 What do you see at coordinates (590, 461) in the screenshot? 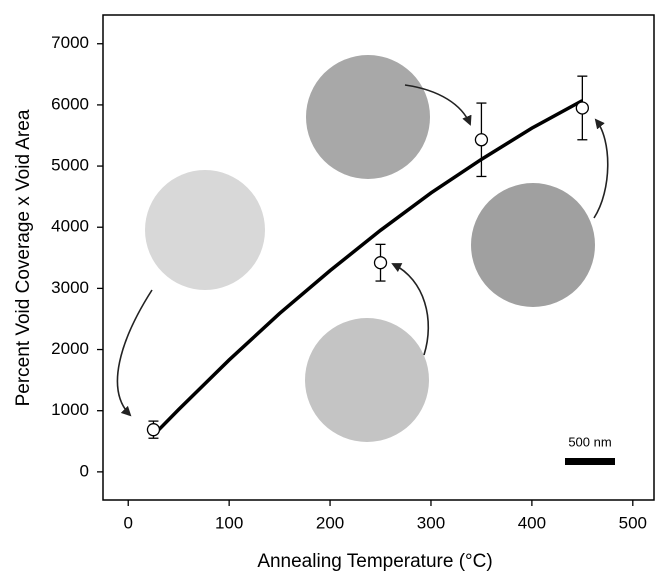
I see `scale-bar` at bounding box center [590, 461].